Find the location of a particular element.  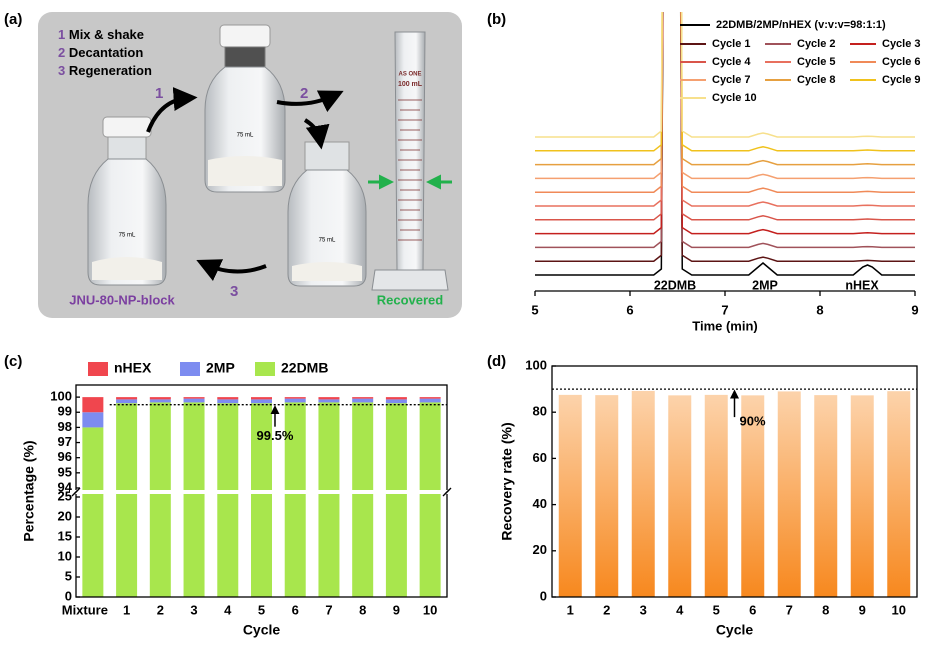

x-axis-title: Cycle is located at coordinates (735, 630).